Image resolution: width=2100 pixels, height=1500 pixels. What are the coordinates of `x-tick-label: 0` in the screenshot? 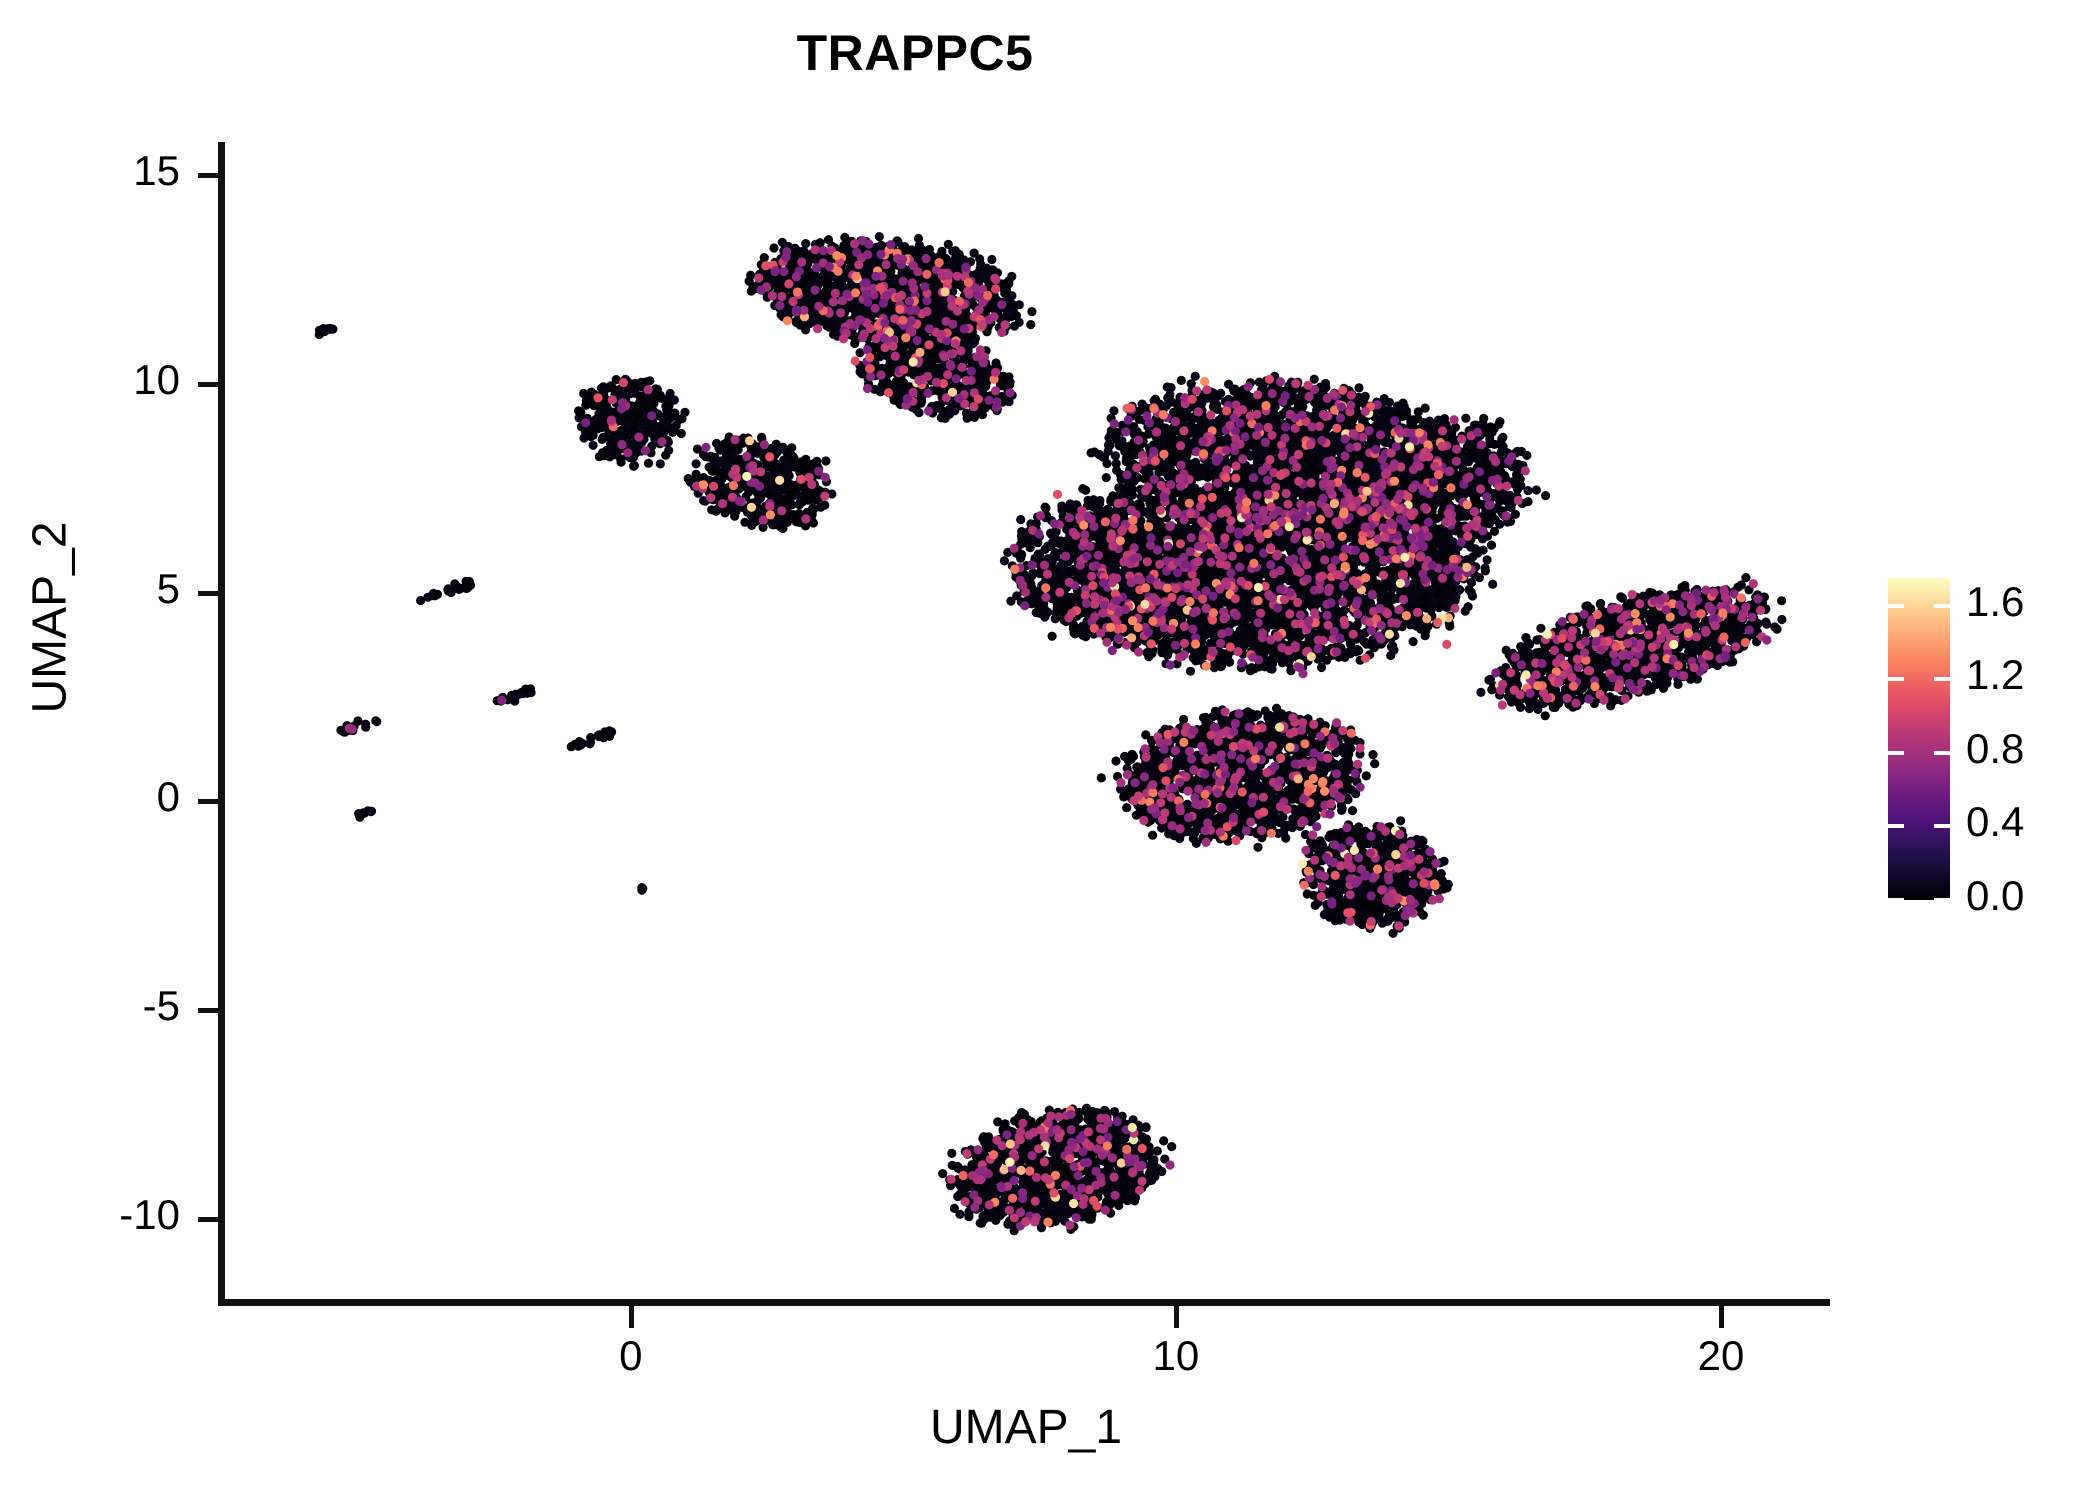 It's located at (631, 1355).